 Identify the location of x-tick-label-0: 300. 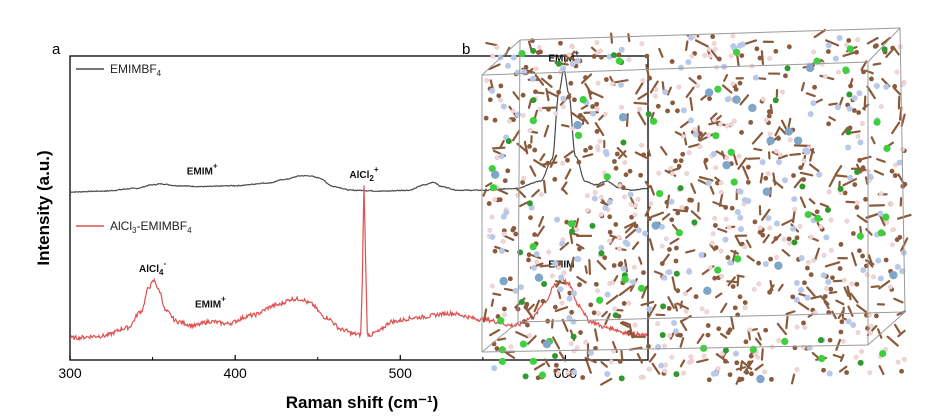
(70, 373).